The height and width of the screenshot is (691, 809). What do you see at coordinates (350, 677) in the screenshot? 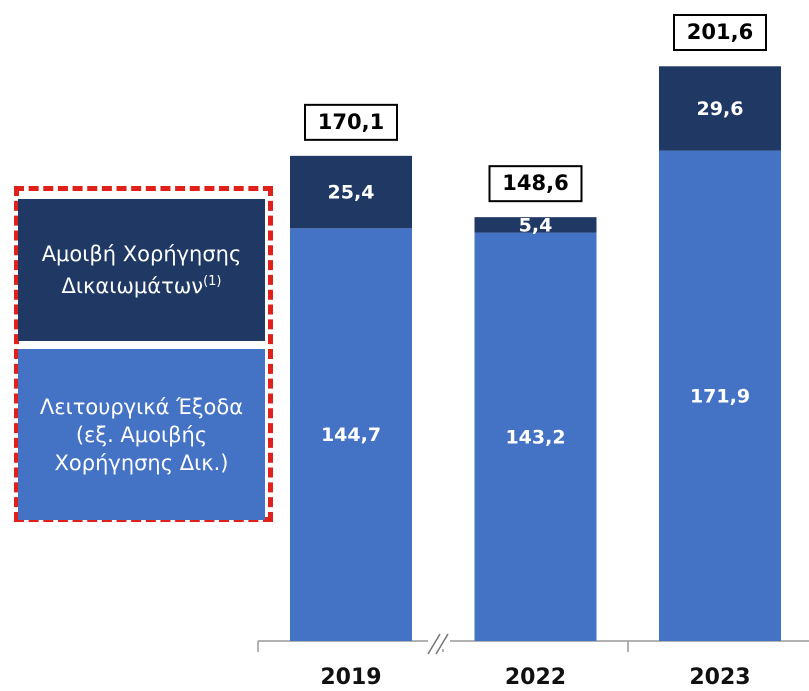
I see `x-tick-label: 2019` at bounding box center [350, 677].